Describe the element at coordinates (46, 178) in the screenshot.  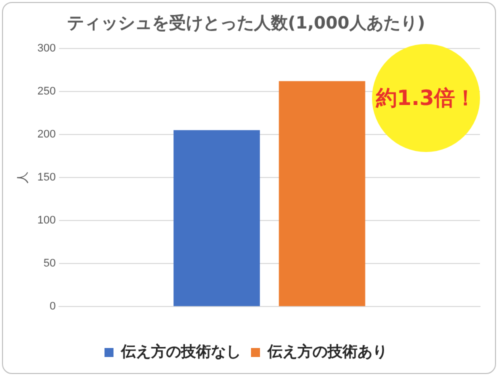
I see `y-tick-label: 150` at that location.